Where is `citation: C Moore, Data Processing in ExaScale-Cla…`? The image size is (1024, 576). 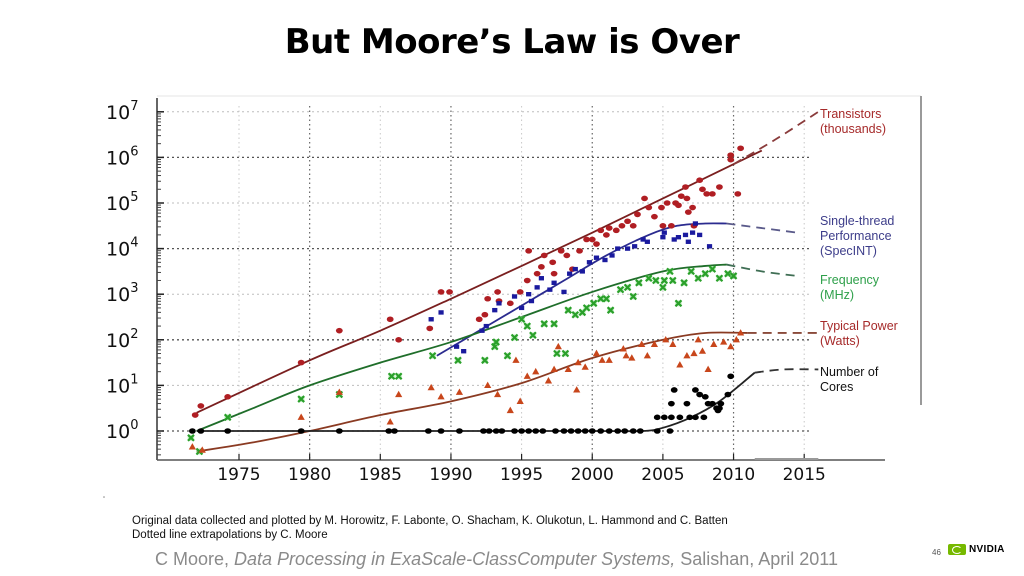
citation: C Moore, Data Processing in ExaScale-Cla… is located at coordinates (496, 559).